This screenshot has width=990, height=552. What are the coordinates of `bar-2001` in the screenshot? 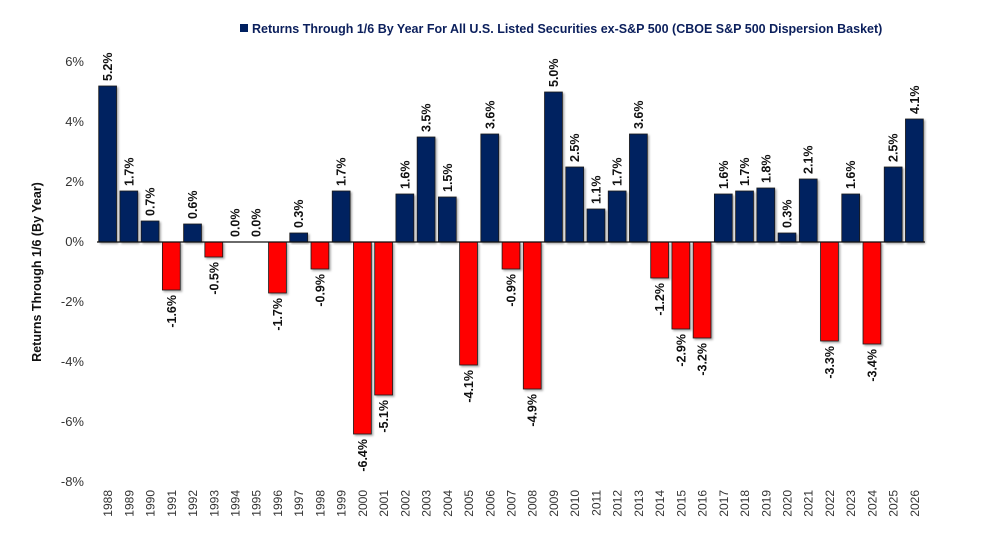 It's located at (383, 318).